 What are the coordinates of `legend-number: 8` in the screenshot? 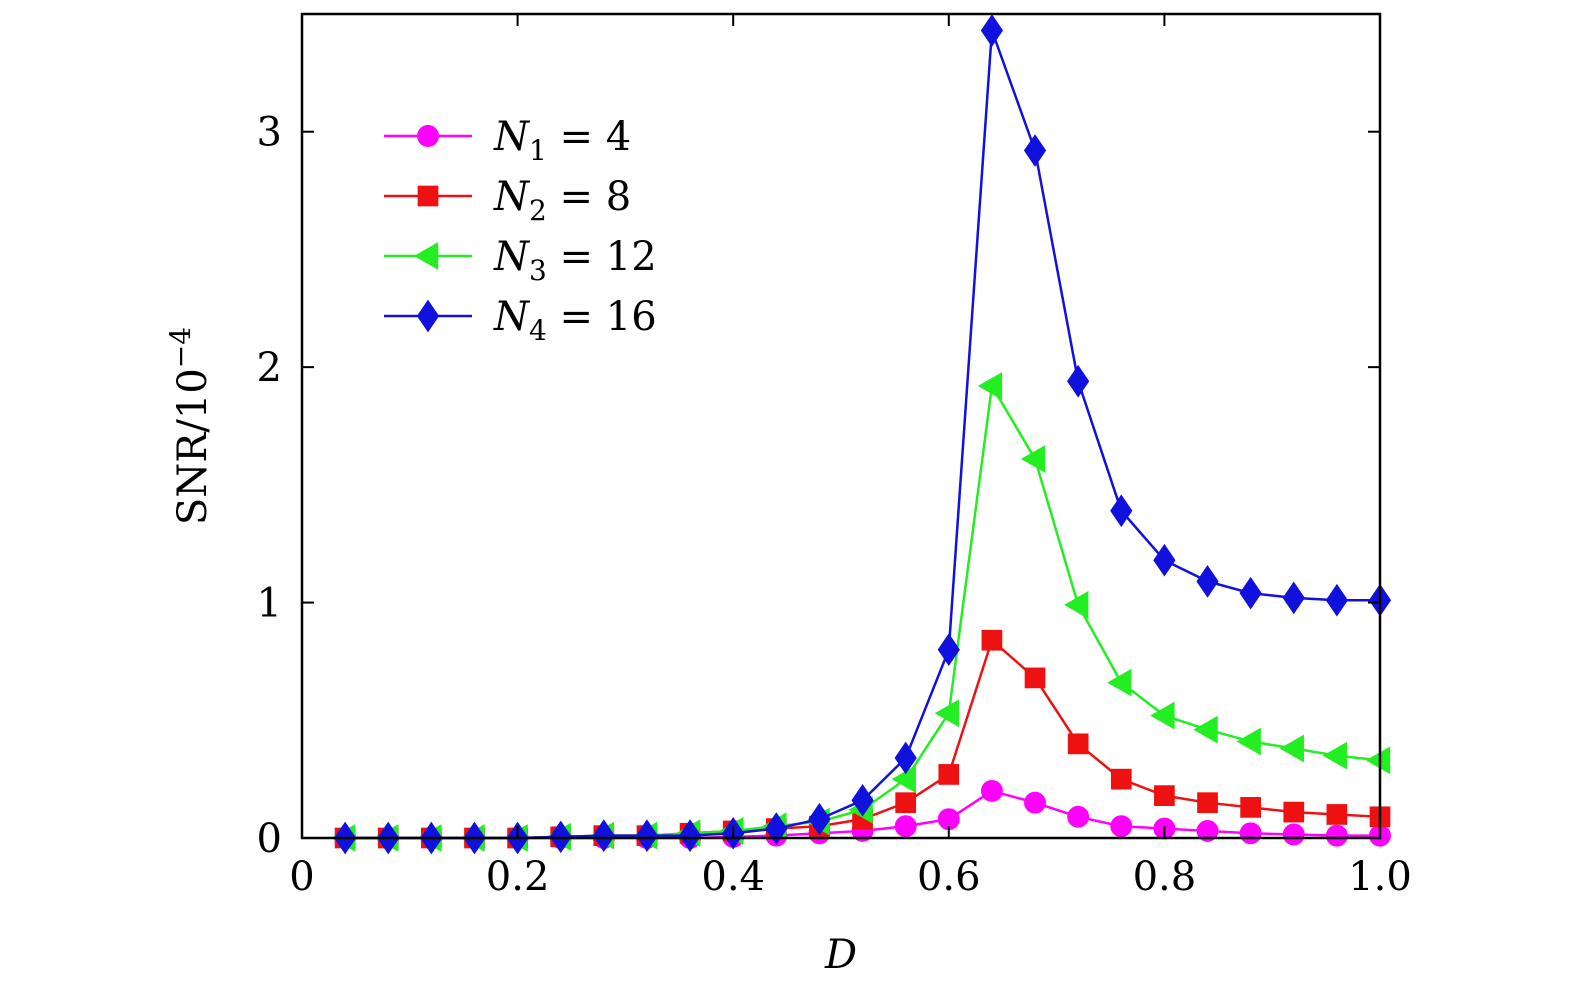 It's located at (618, 197).